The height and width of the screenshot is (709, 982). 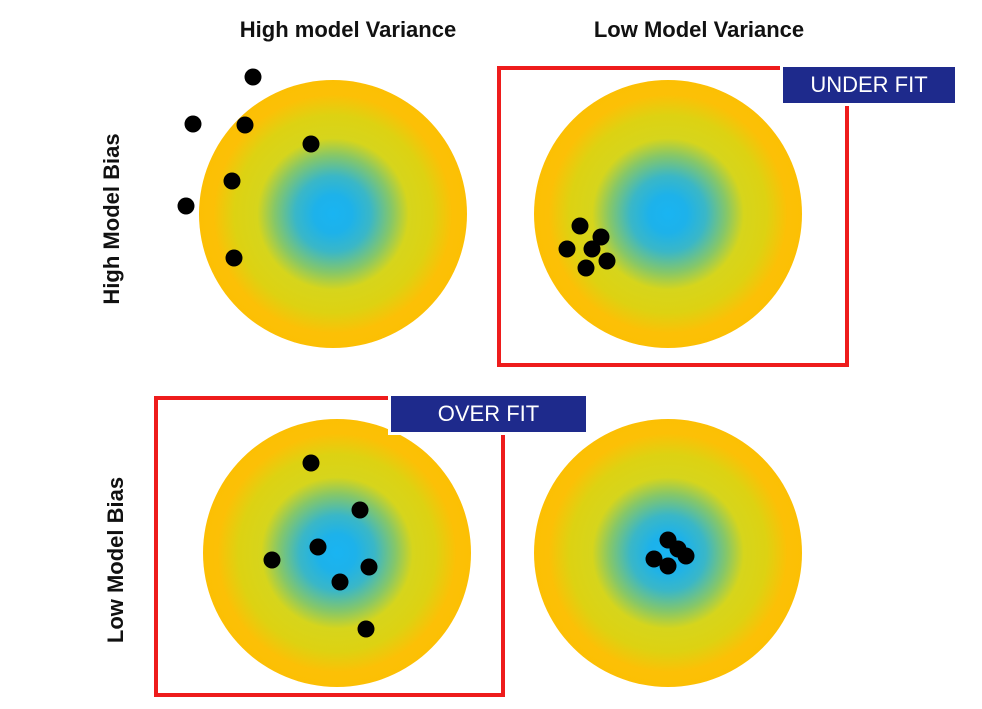 What do you see at coordinates (699, 29) in the screenshot?
I see `column-header-low-variance: Low Model Variance` at bounding box center [699, 29].